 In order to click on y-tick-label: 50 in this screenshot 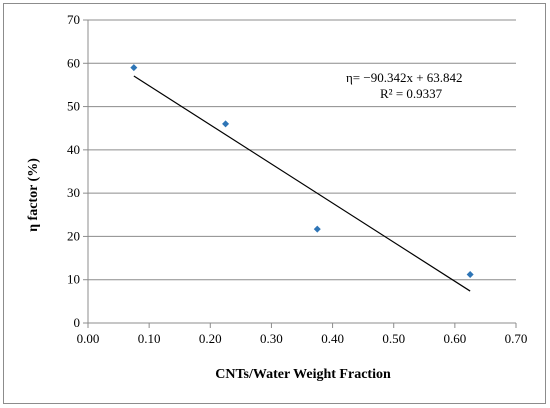, I will do `click(73, 106)`.